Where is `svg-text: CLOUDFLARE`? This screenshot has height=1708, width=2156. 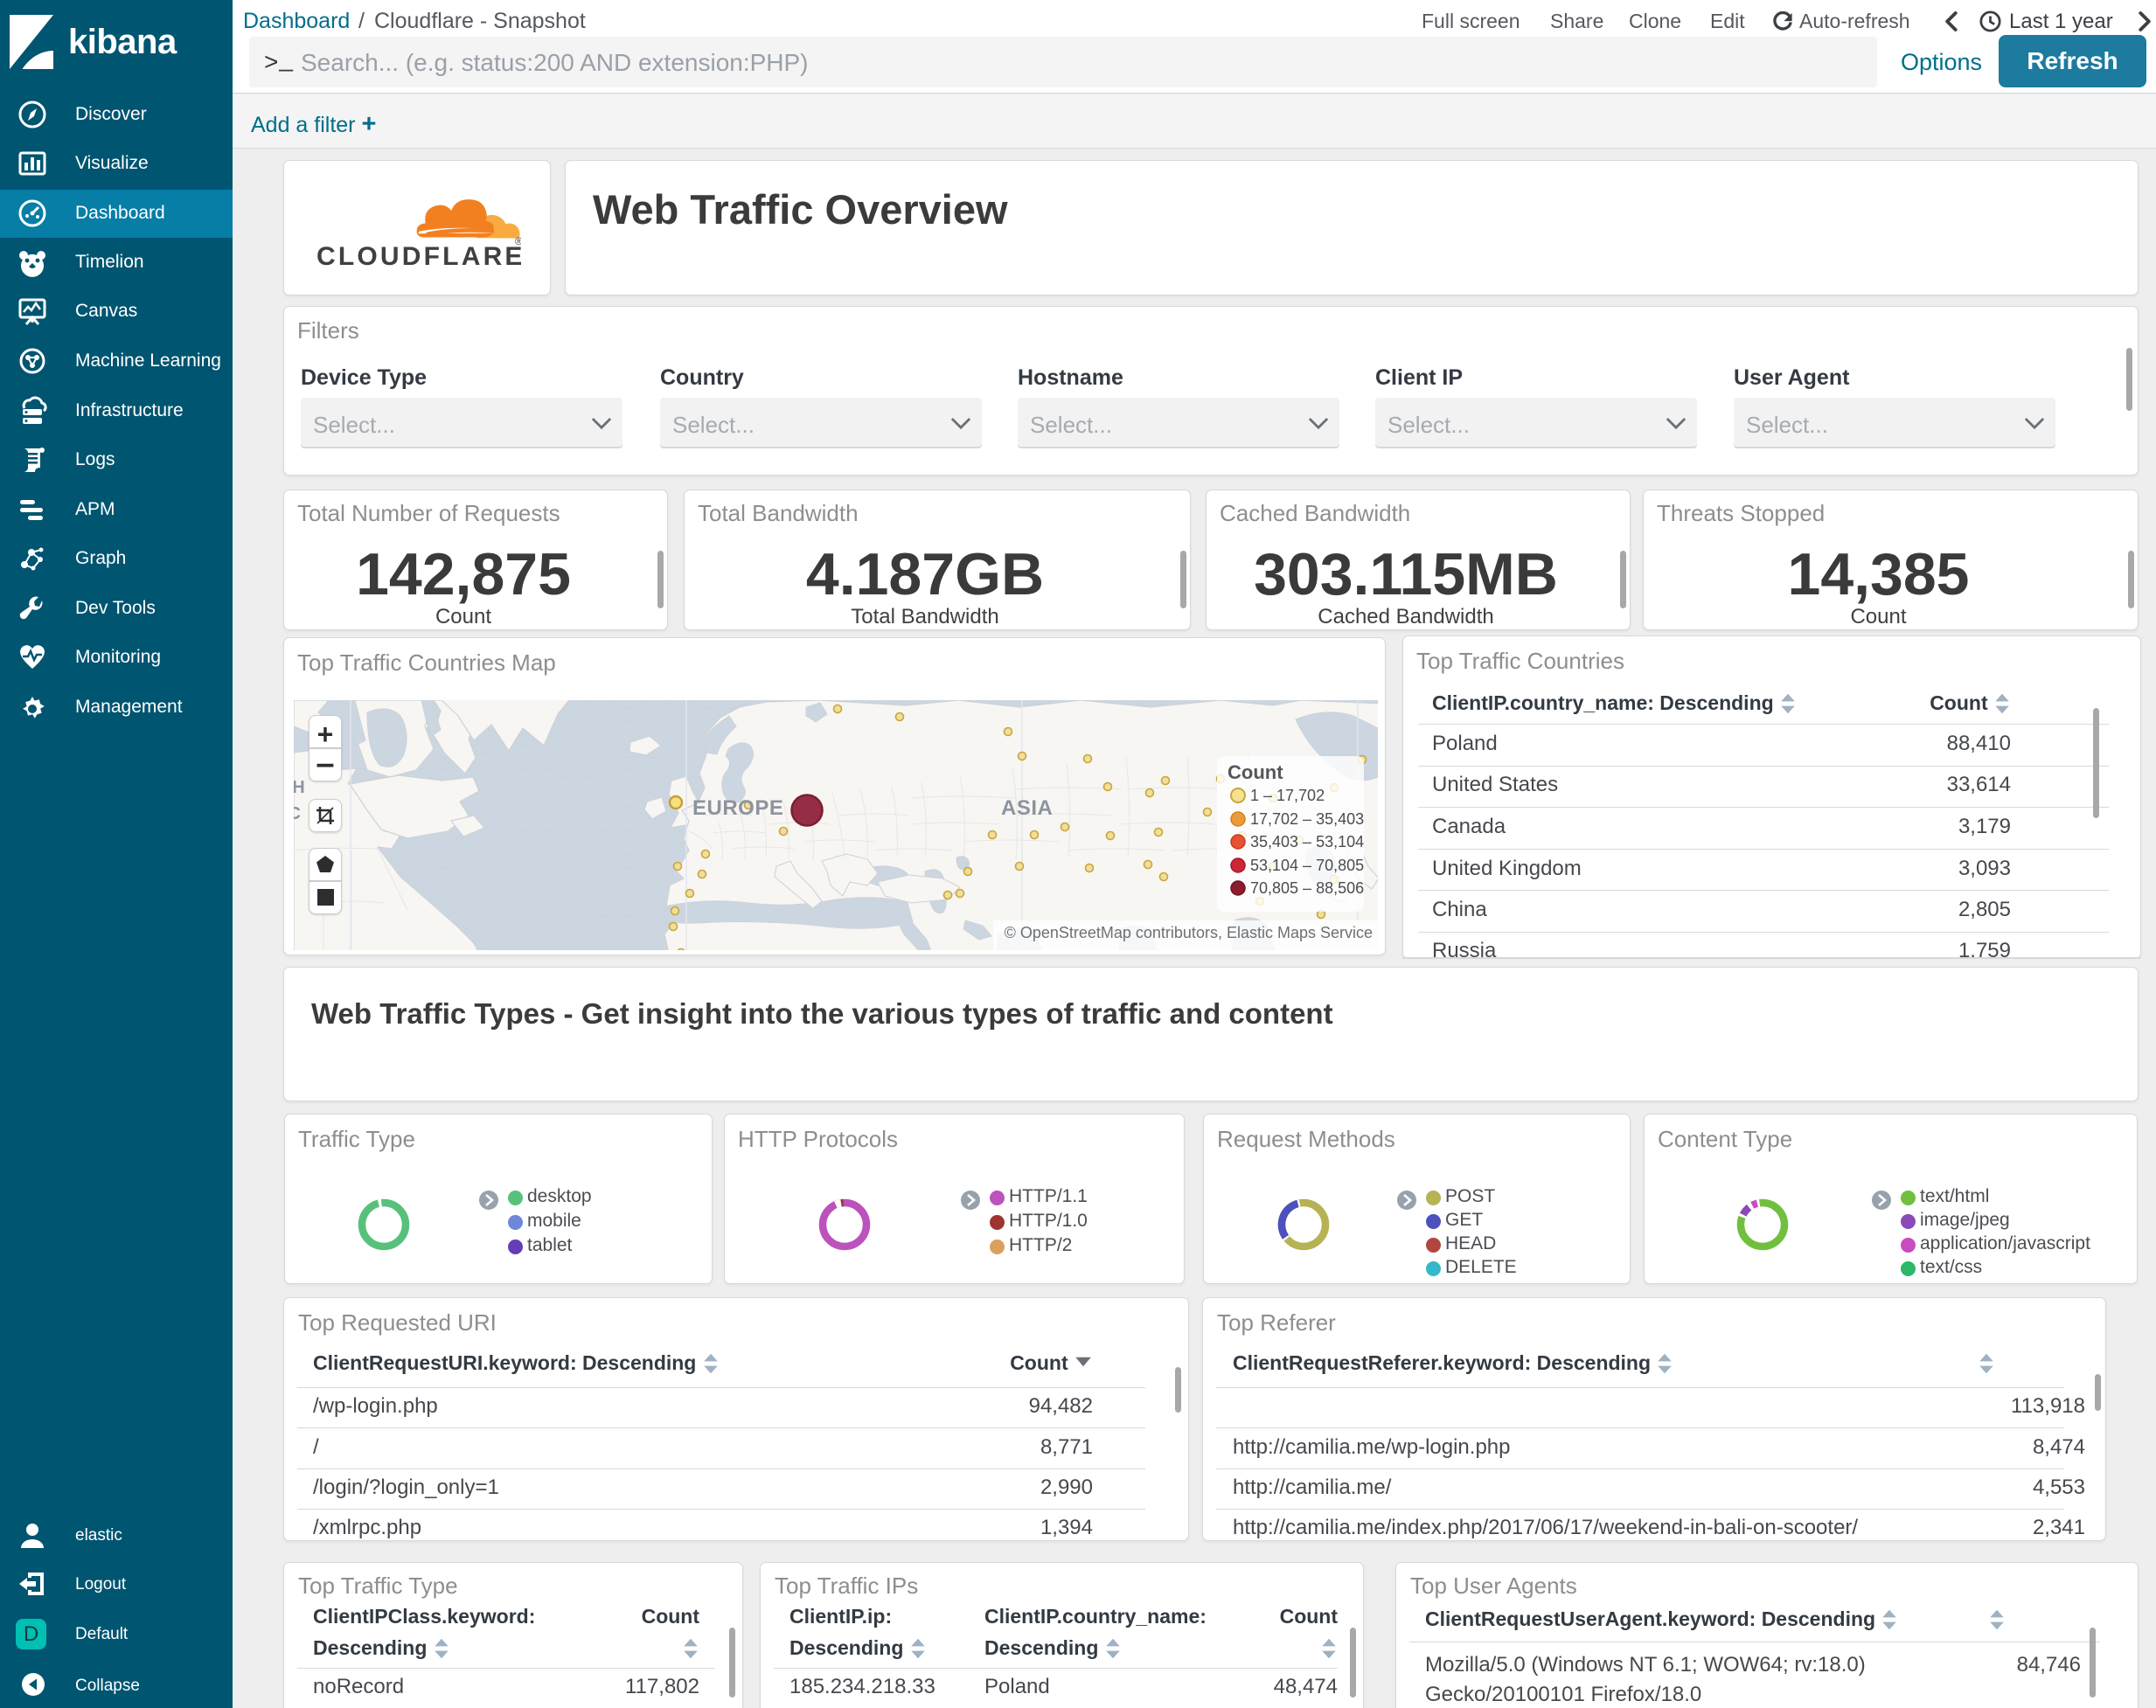 svg-text: CLOUDFLARE is located at coordinates (418, 255).